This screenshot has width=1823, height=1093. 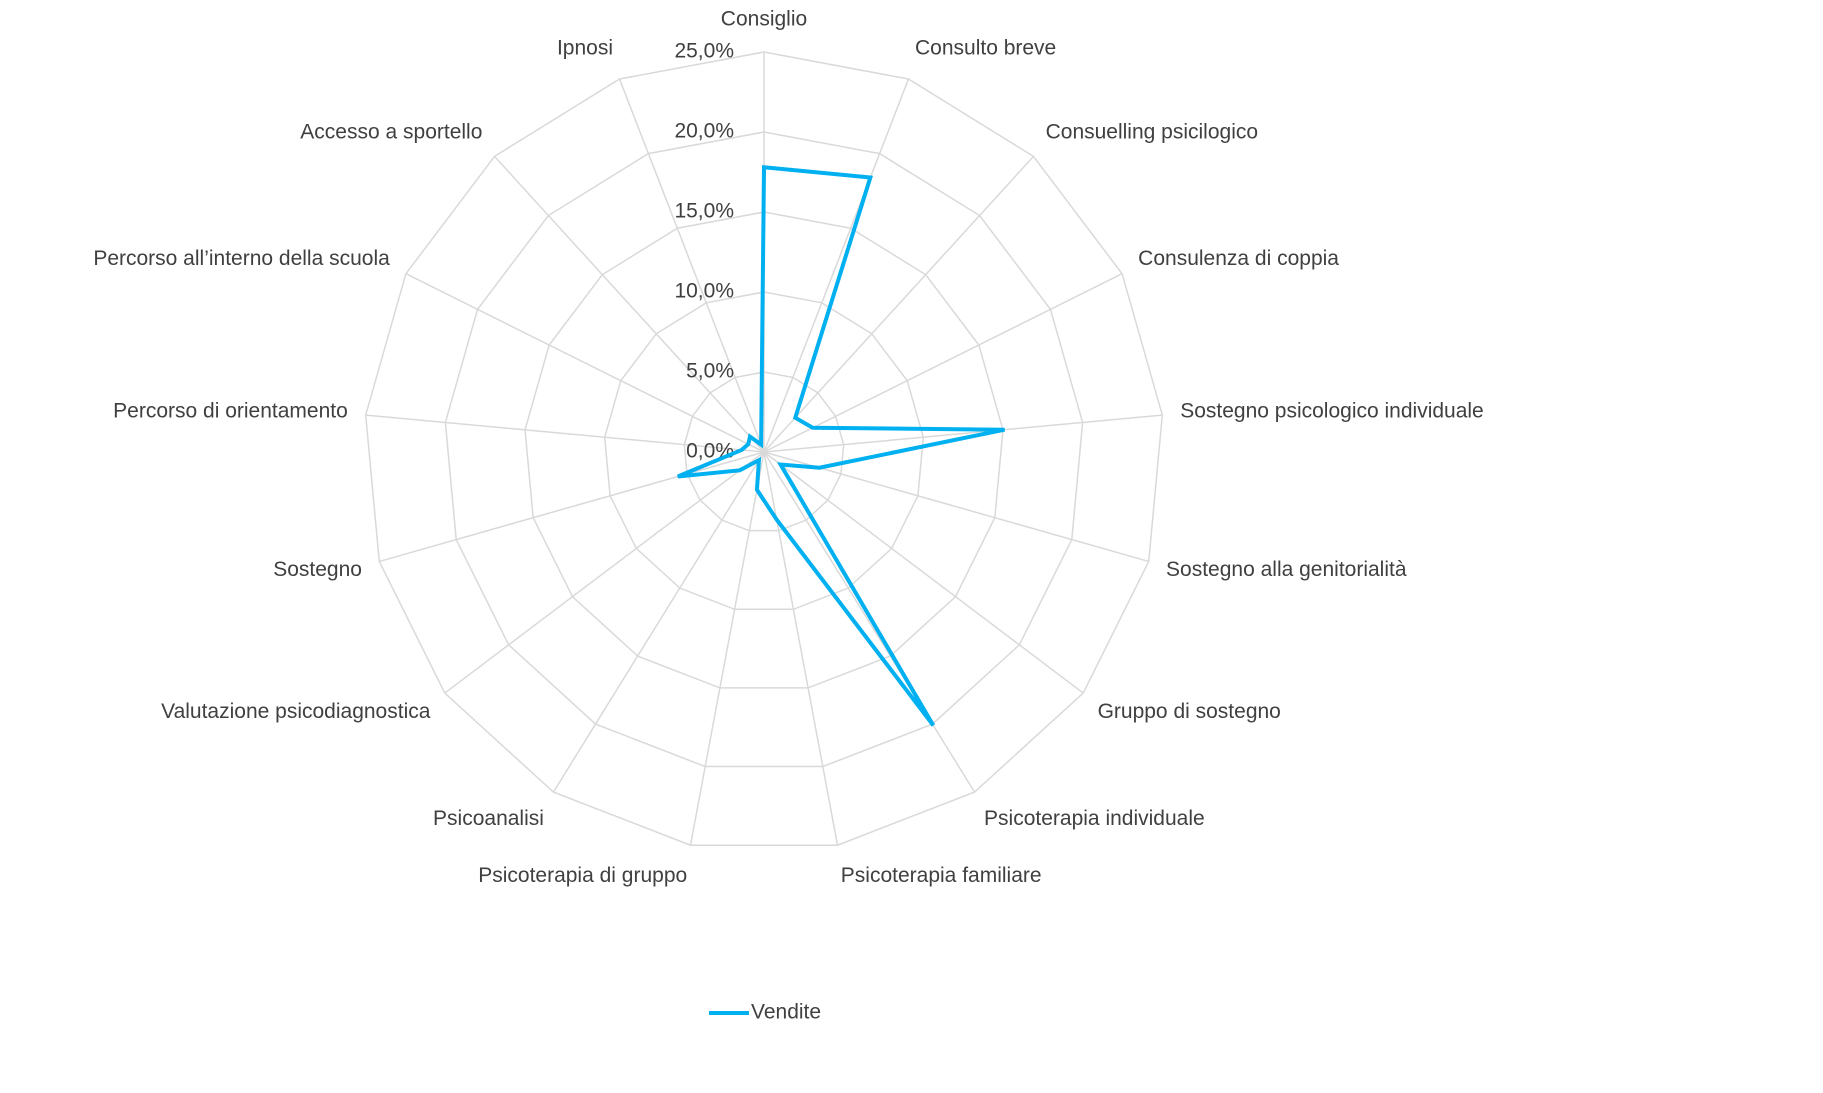 I want to click on y-tick-label: 25,0%, so click(x=704, y=51).